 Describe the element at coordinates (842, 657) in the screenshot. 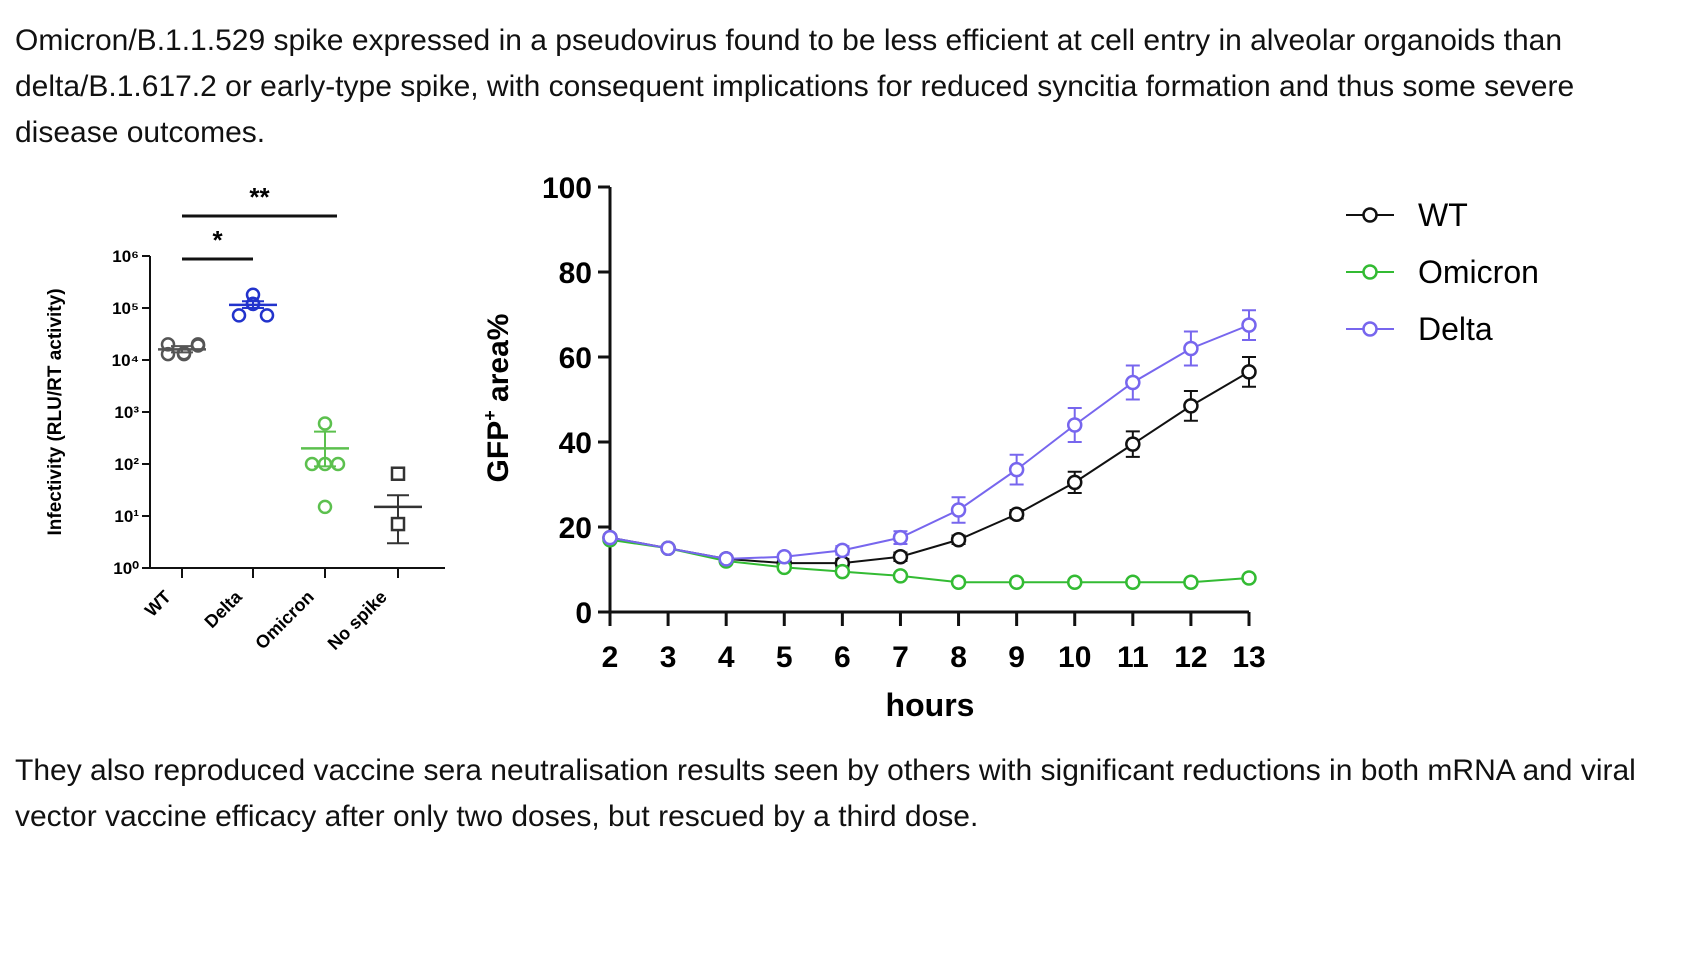

I see `x-tick-label-right: 6` at that location.